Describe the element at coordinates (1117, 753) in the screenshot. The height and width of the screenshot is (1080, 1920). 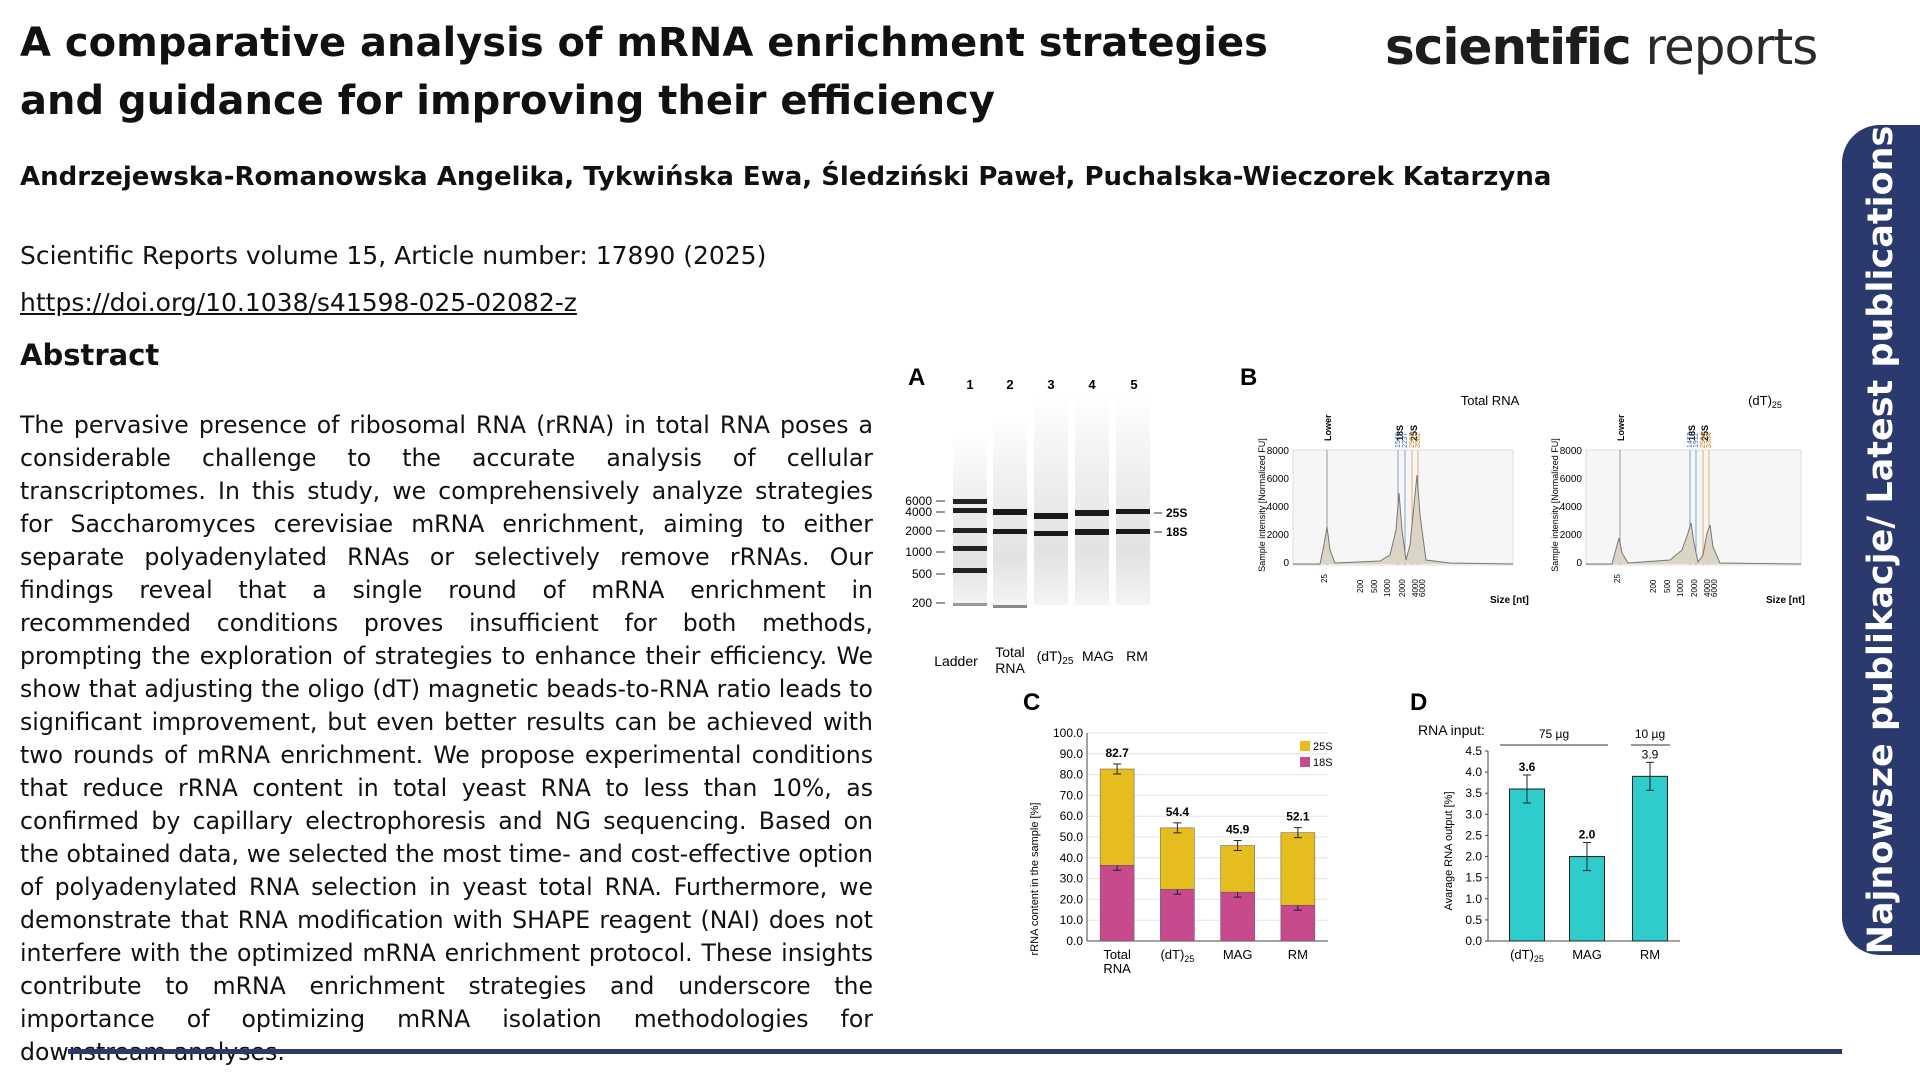
I see `total-label: 82.7` at that location.